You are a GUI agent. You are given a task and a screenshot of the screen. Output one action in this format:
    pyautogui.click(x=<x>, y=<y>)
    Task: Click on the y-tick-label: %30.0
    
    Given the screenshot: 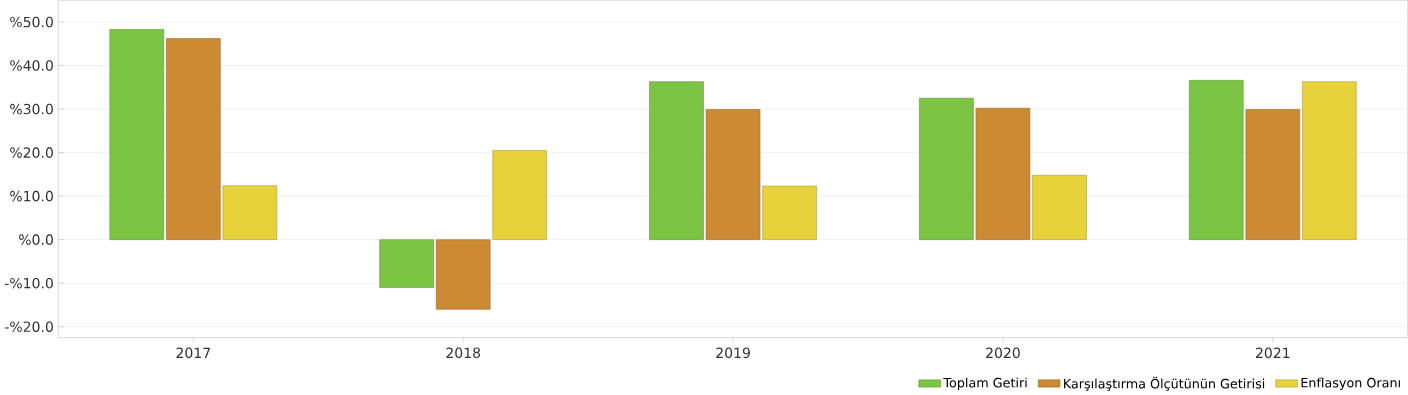 What is the action you would take?
    pyautogui.click(x=31, y=109)
    